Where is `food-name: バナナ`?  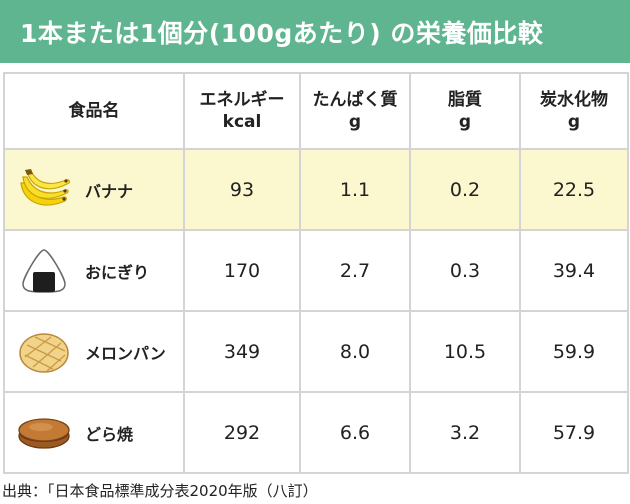
food-name: バナナ is located at coordinates (109, 191).